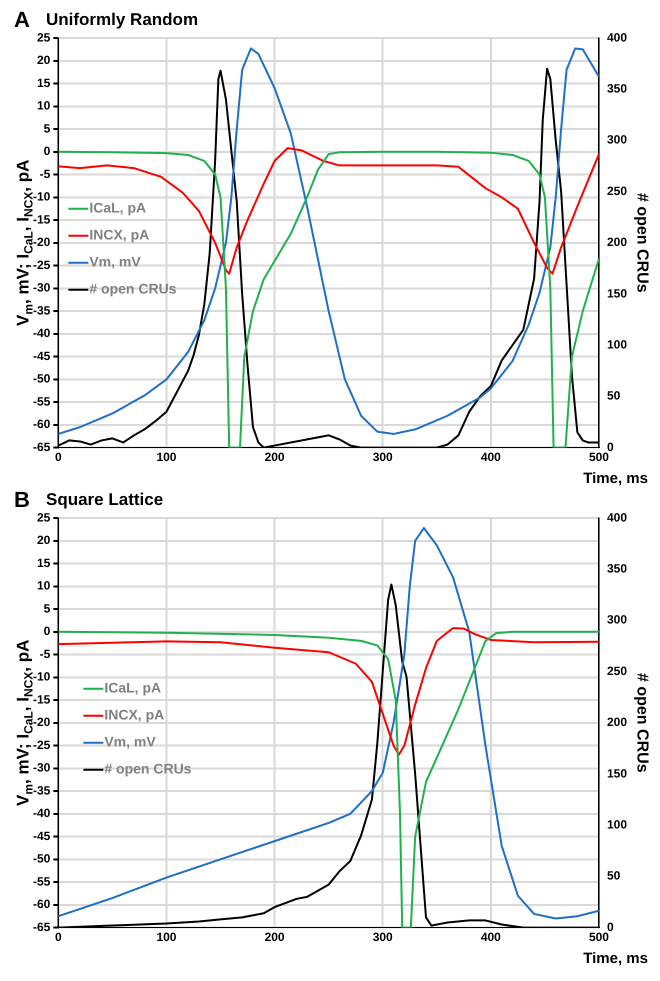 This screenshot has height=981, width=660. Describe the element at coordinates (122, 20) in the screenshot. I see `chart-title: Uniformly Random` at that location.